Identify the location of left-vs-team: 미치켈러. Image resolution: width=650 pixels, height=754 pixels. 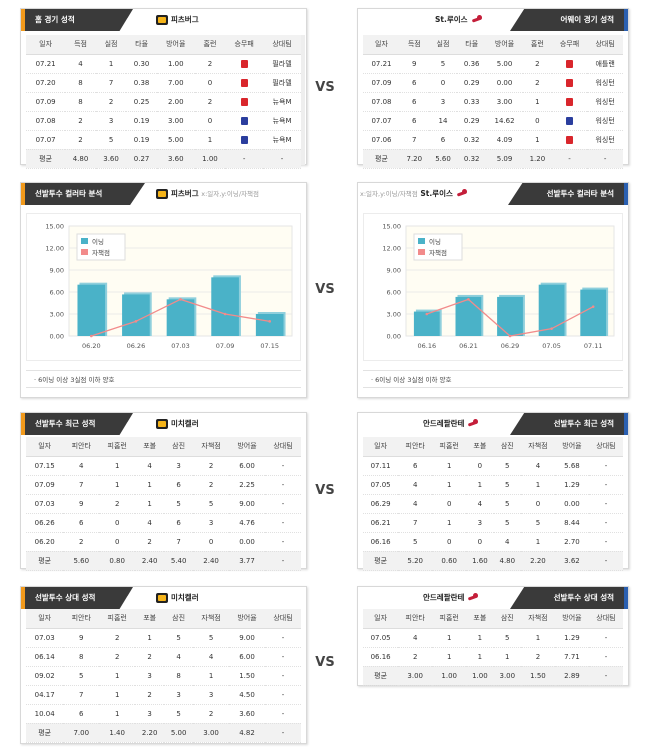
(177, 598).